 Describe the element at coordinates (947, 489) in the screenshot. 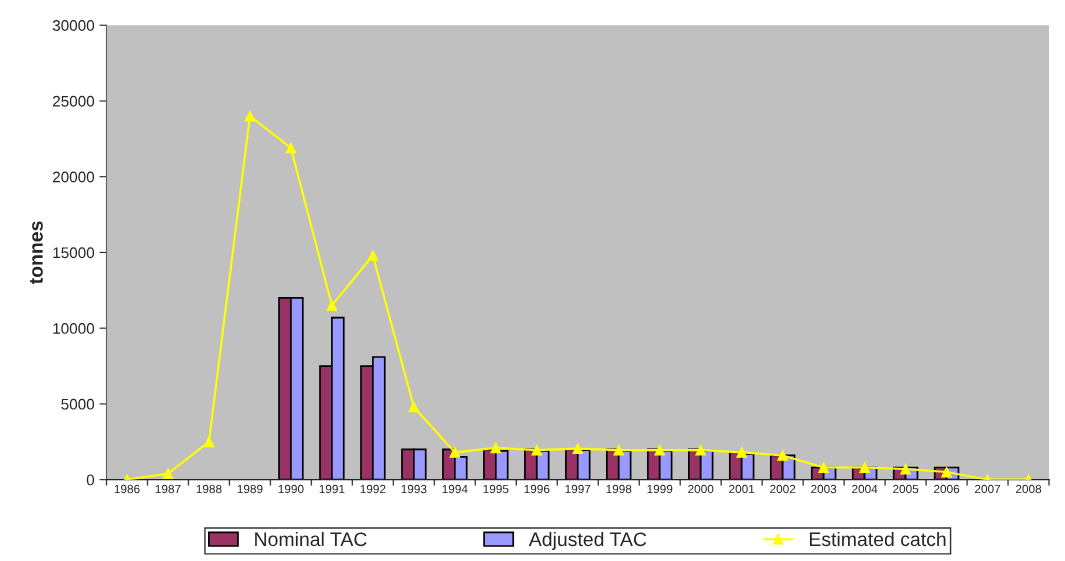

I see `x-tick-label: 2006` at that location.